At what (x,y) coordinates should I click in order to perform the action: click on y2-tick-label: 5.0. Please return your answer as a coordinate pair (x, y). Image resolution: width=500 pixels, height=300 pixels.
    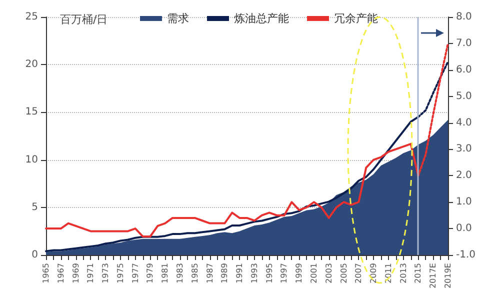
    Looking at the image, I should click on (464, 96).